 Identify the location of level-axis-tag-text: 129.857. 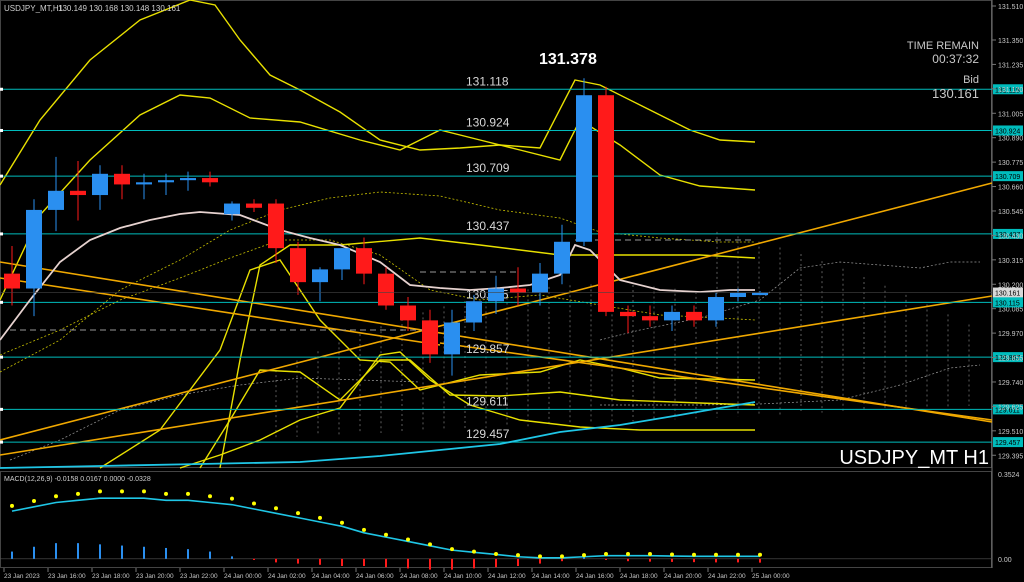
(1007, 358).